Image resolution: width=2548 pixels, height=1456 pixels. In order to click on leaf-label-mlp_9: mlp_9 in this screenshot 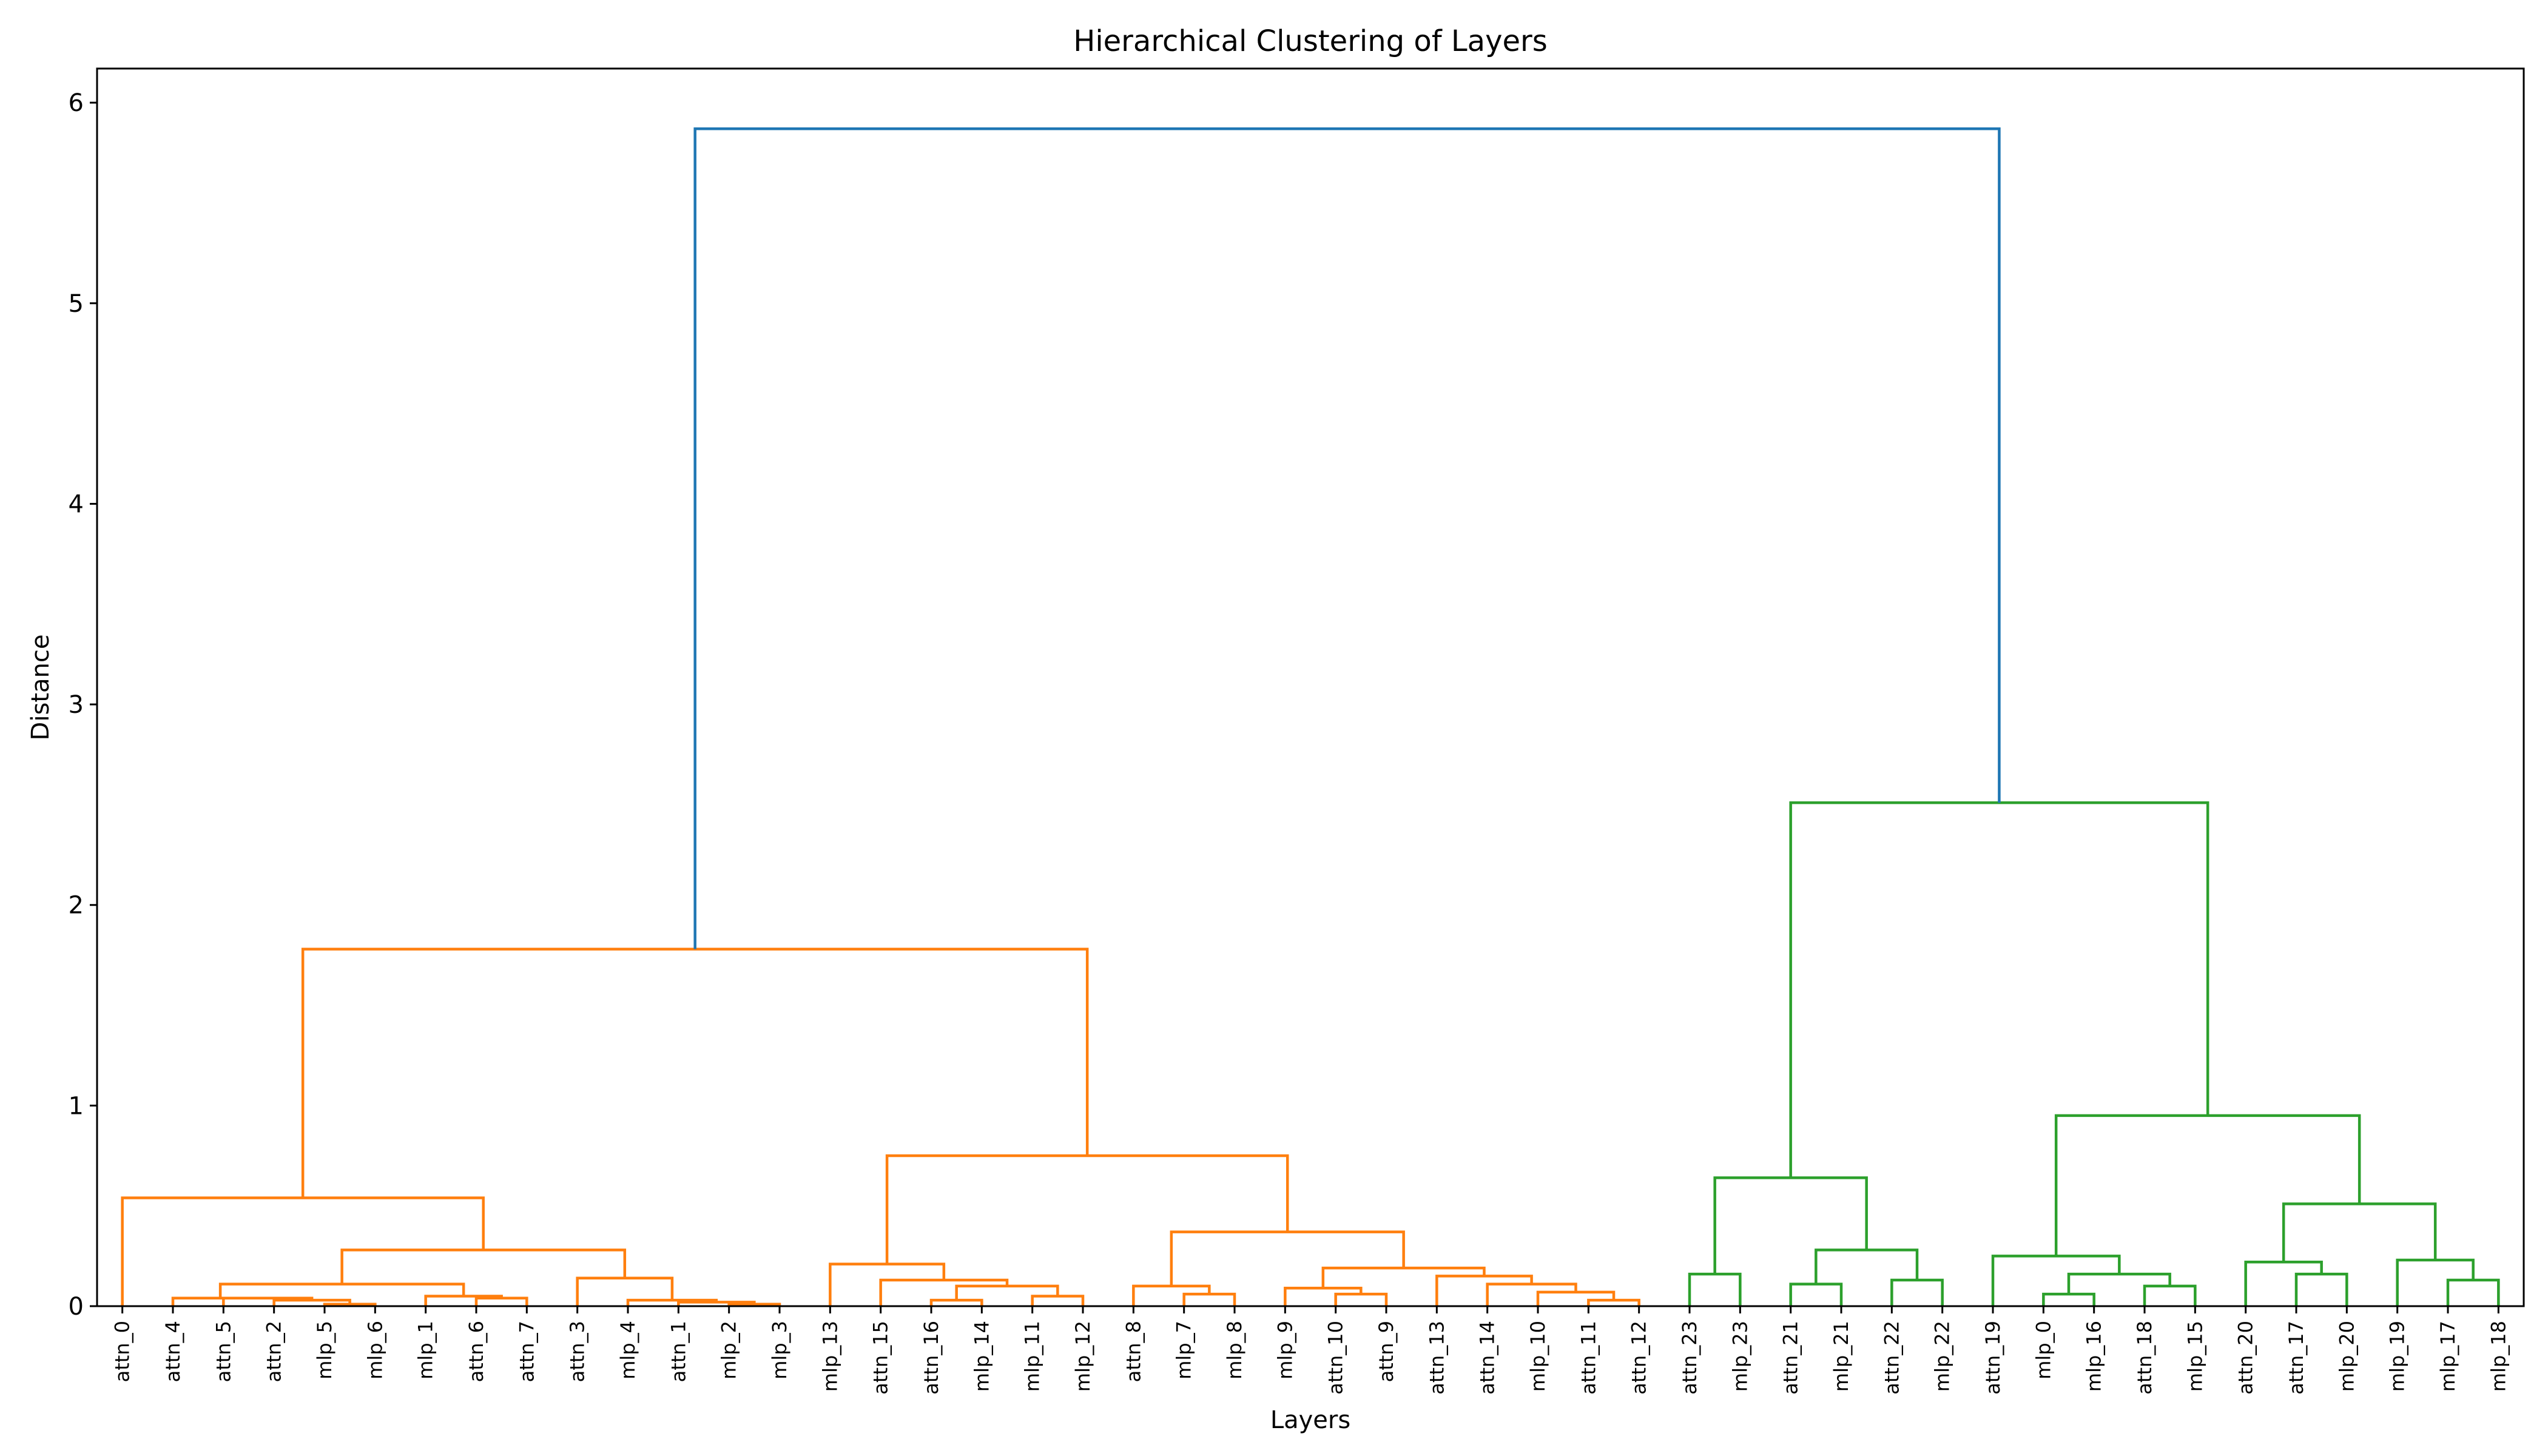, I will do `click(1284, 1350)`.